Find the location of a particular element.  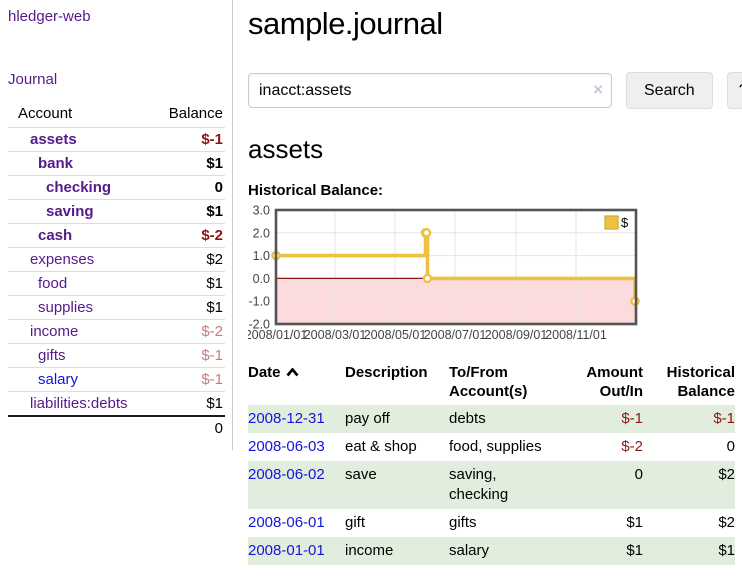

clear-search-icon: × is located at coordinates (598, 89).